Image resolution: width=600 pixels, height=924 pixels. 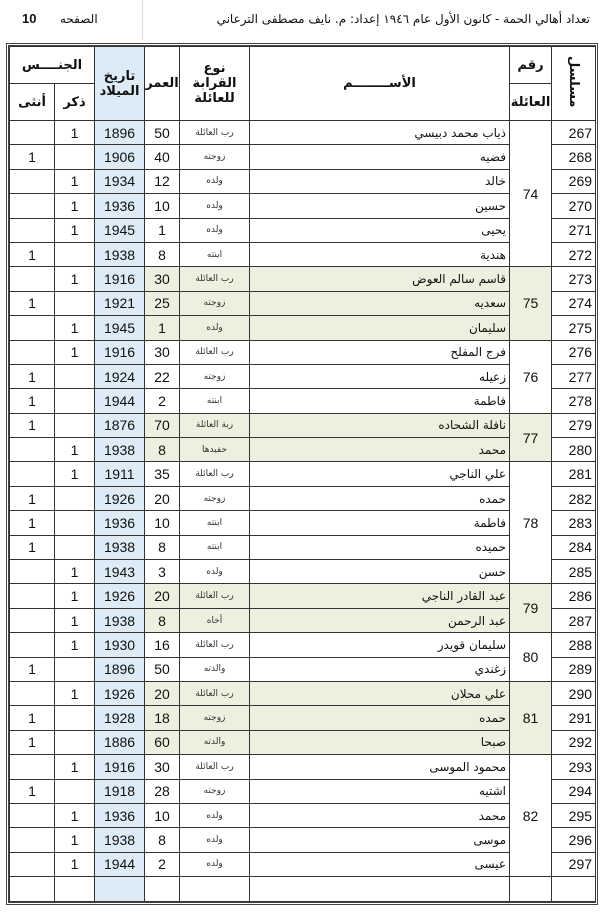 I want to click on dob-cell: 1906, so click(x=120, y=157).